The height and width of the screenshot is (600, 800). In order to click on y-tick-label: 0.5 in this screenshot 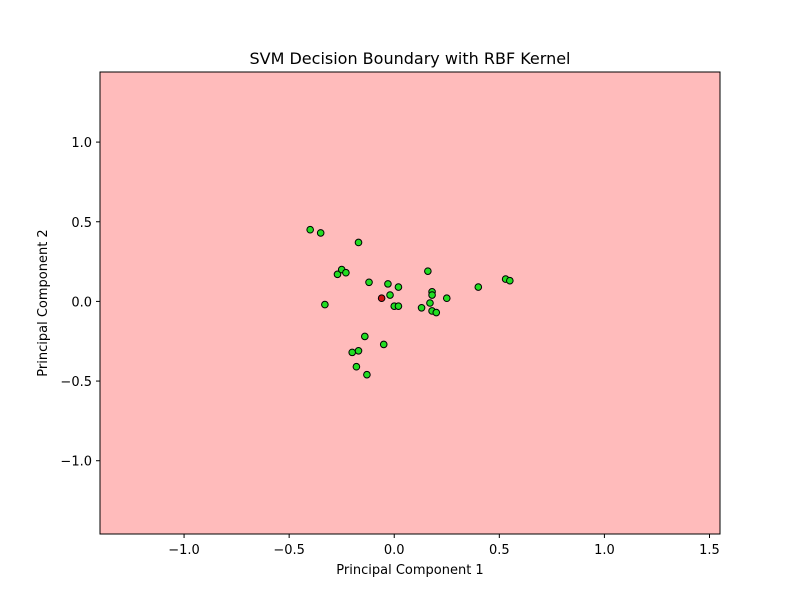, I will do `click(81, 223)`.